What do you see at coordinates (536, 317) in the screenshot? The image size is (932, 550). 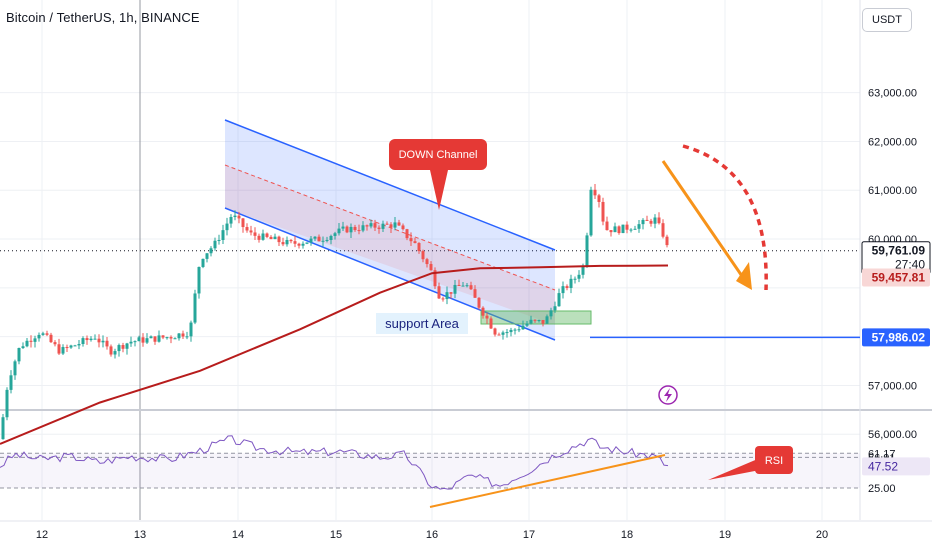 I see `support-zone` at bounding box center [536, 317].